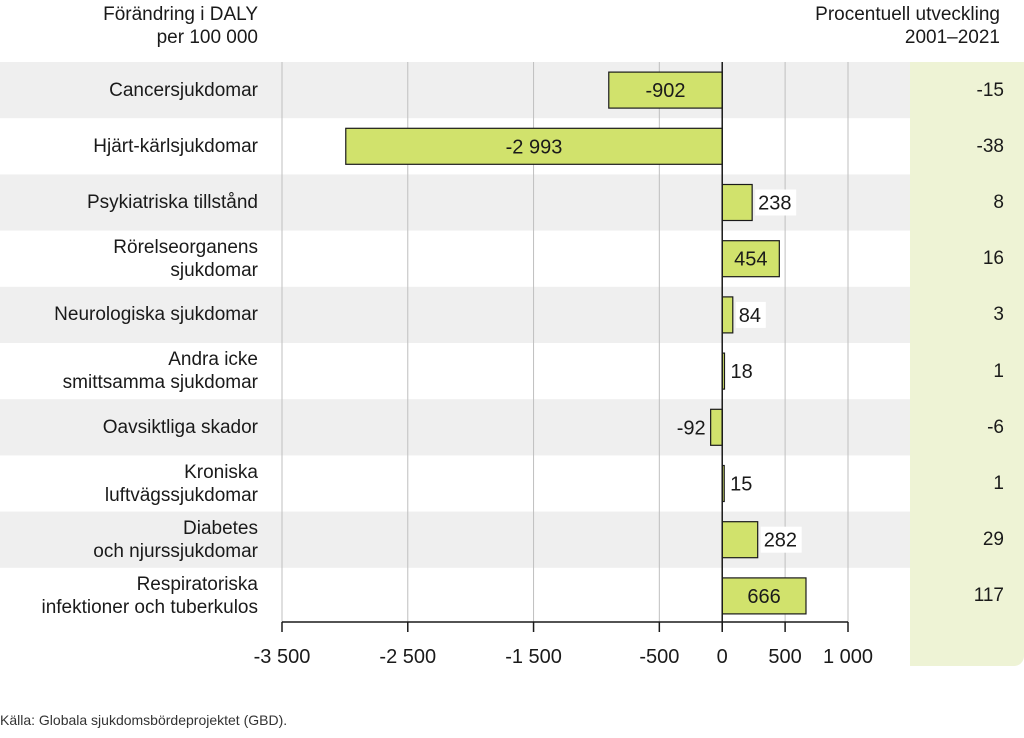  Describe the element at coordinates (848, 657) in the screenshot. I see `x-tick-label: 1 000` at that location.